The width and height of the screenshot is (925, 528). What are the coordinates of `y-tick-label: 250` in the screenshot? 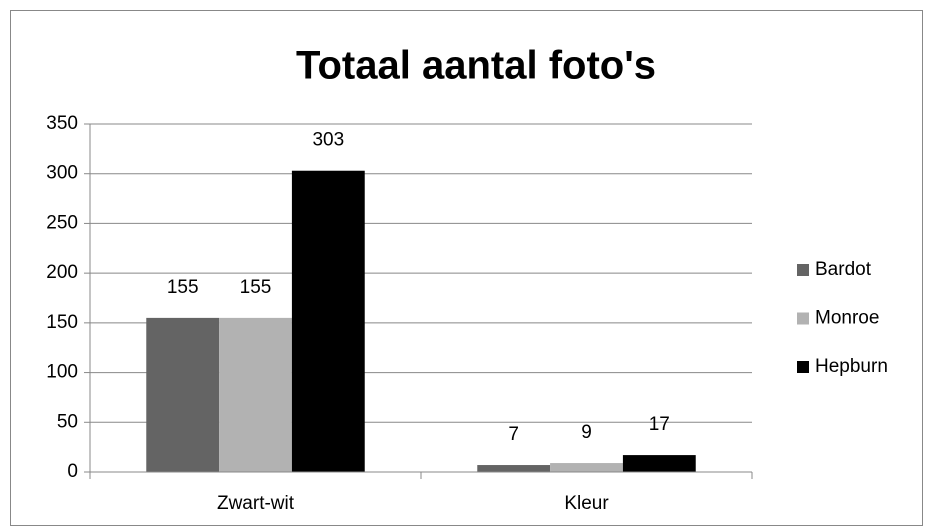 It's located at (62, 222).